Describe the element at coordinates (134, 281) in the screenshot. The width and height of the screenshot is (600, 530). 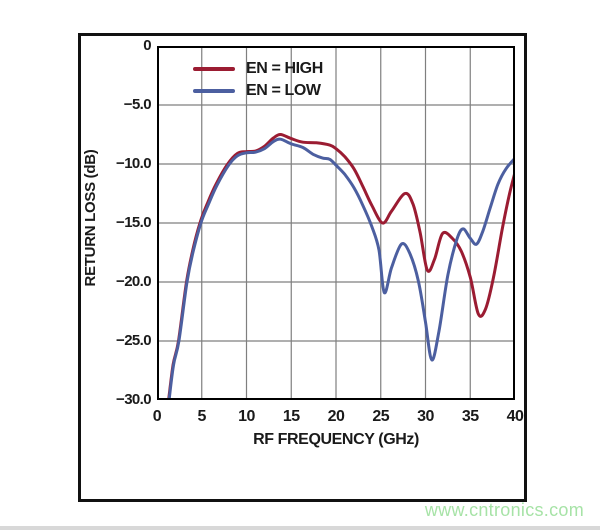
I see `y-tick-label--20: −20.0` at that location.